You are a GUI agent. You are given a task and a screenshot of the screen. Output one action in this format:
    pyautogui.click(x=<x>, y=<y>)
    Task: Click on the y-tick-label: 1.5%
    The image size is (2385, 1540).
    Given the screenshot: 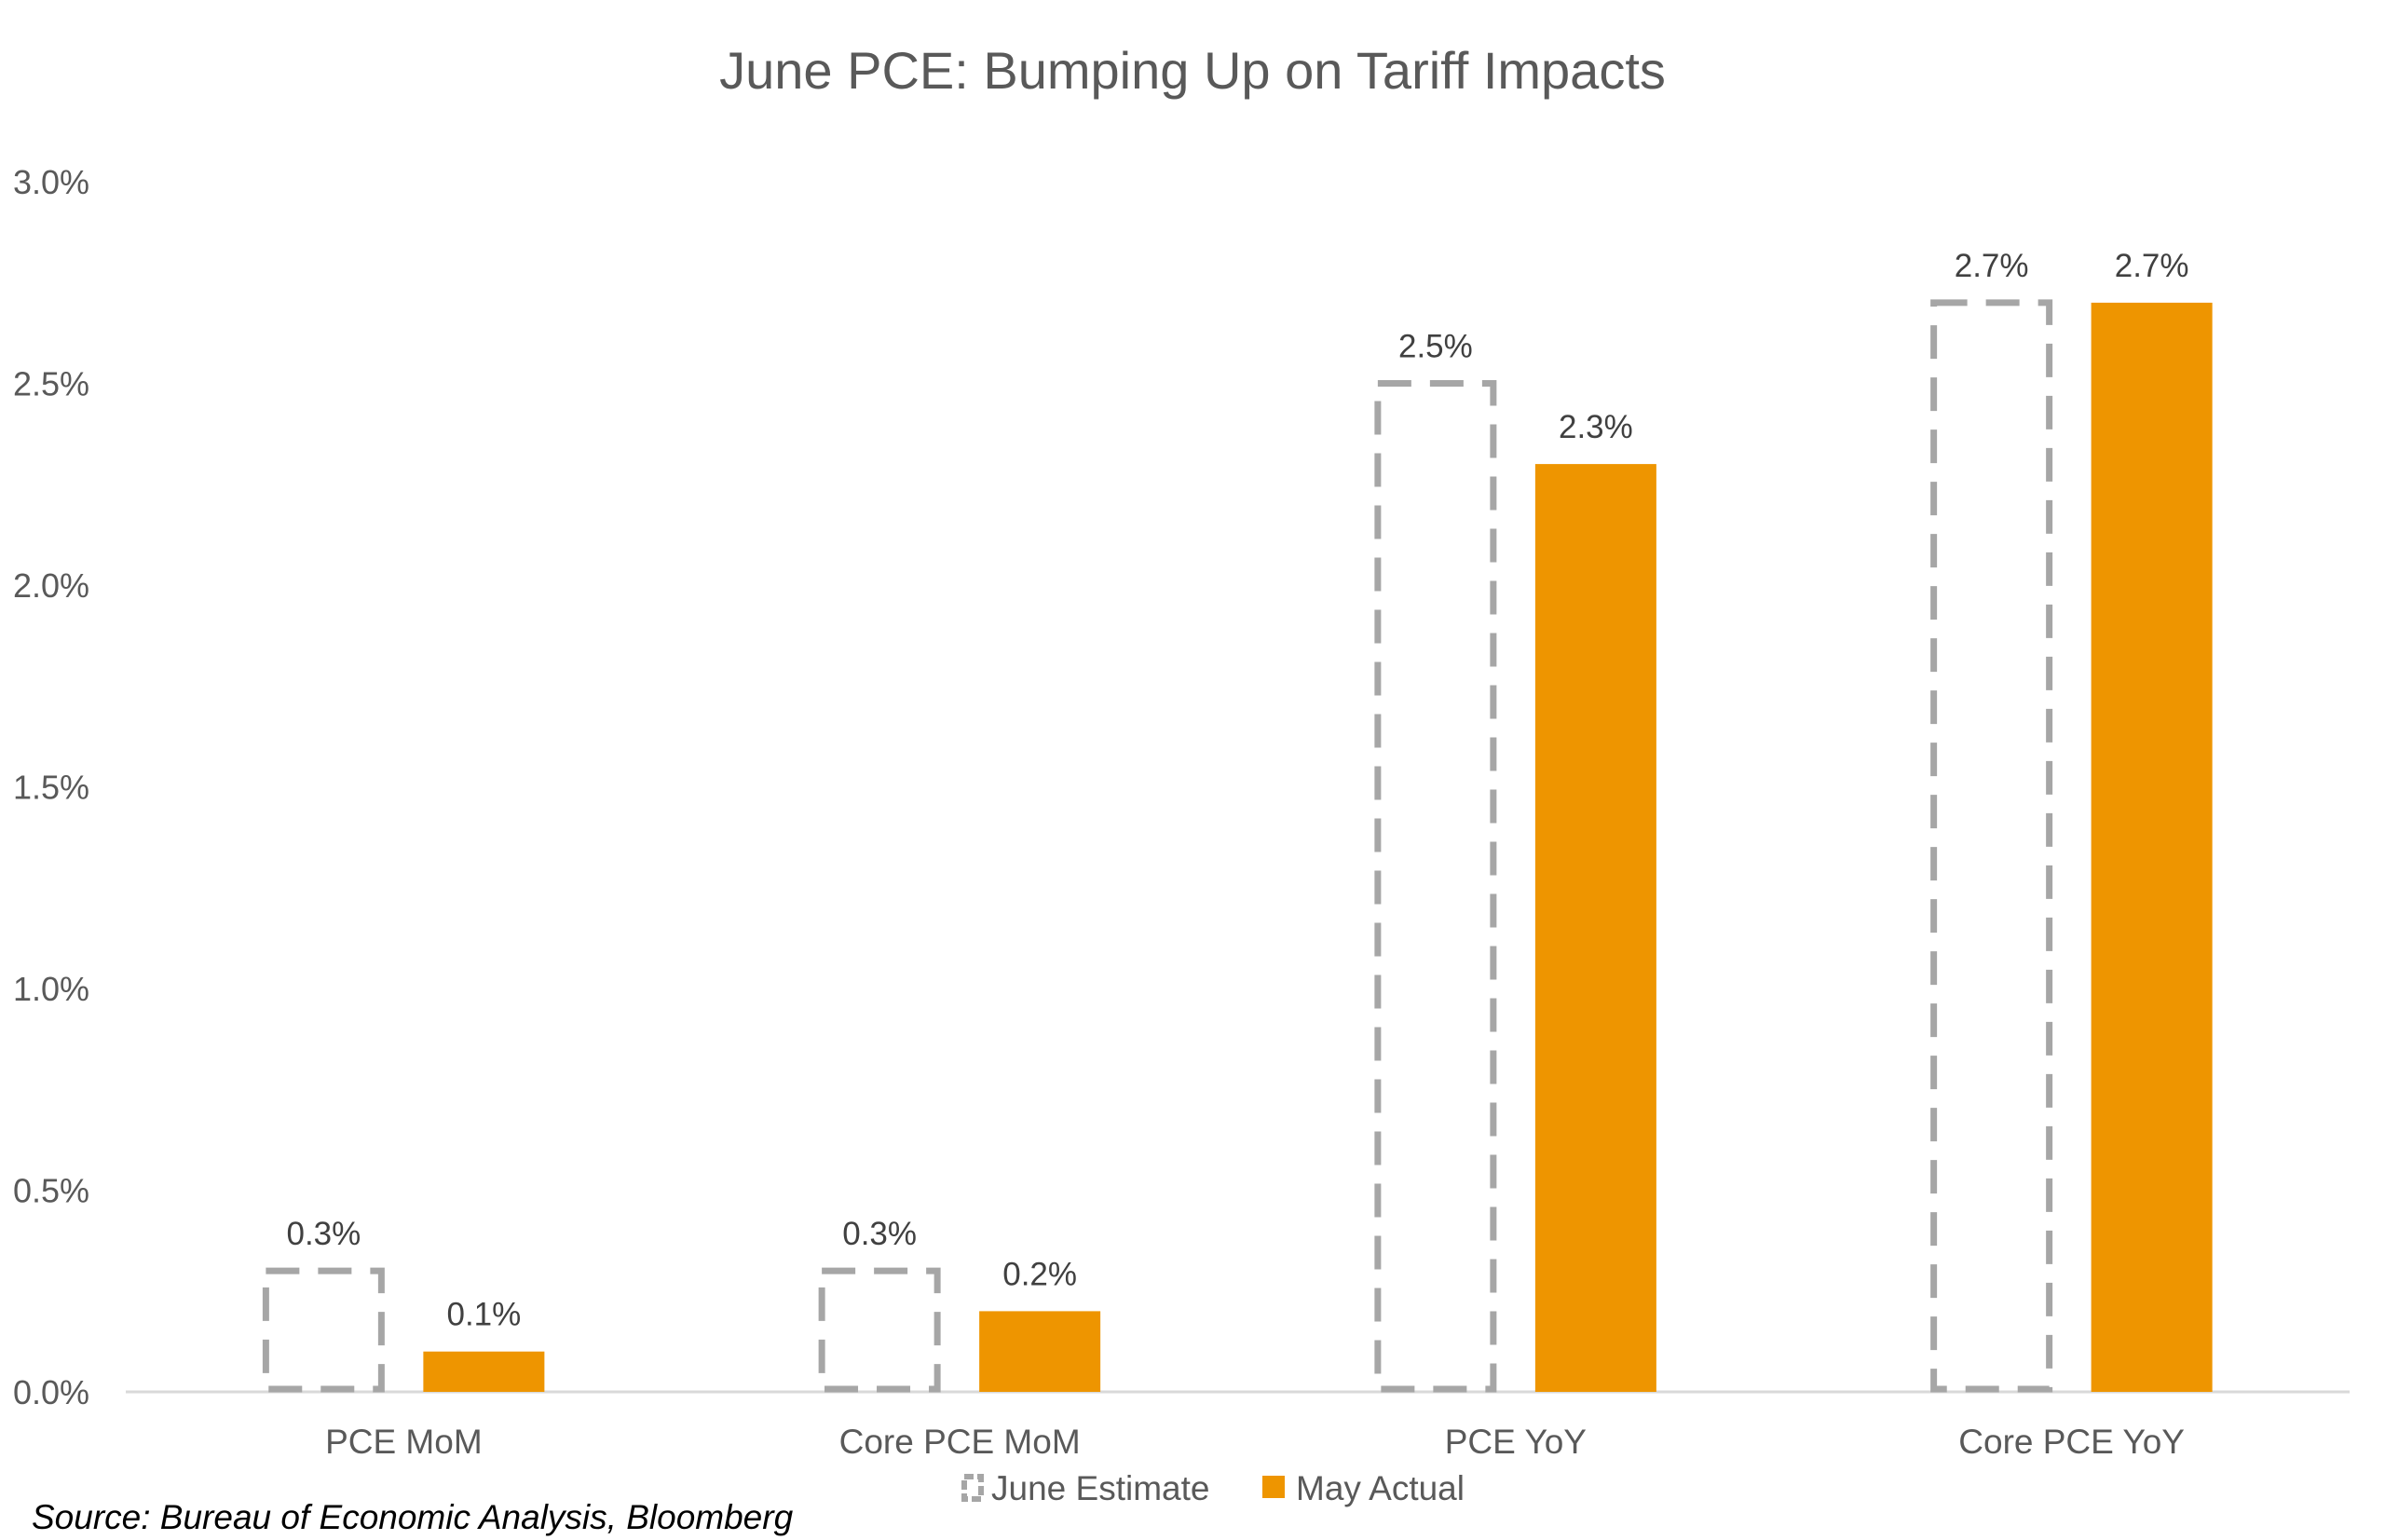 What is the action you would take?
    pyautogui.click(x=51, y=788)
    